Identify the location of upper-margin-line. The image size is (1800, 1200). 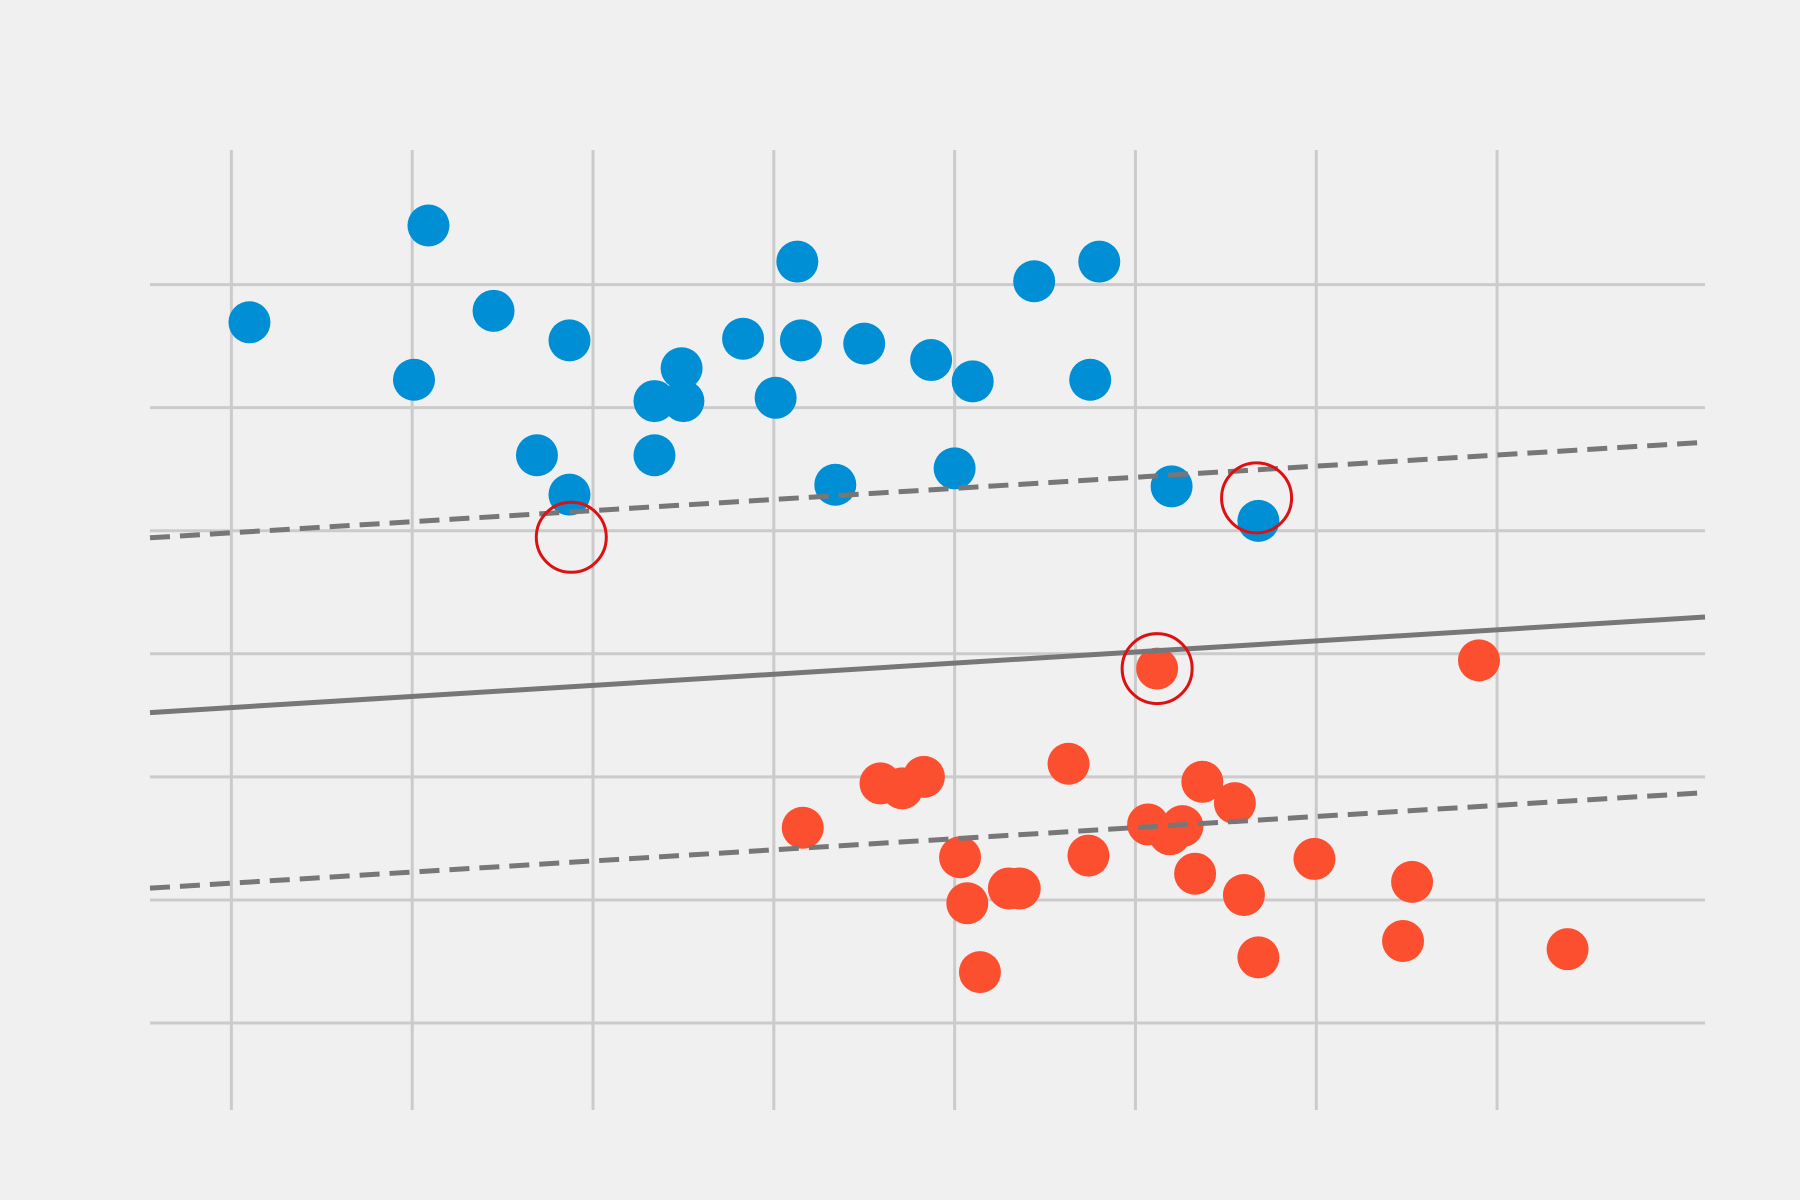
(927, 490).